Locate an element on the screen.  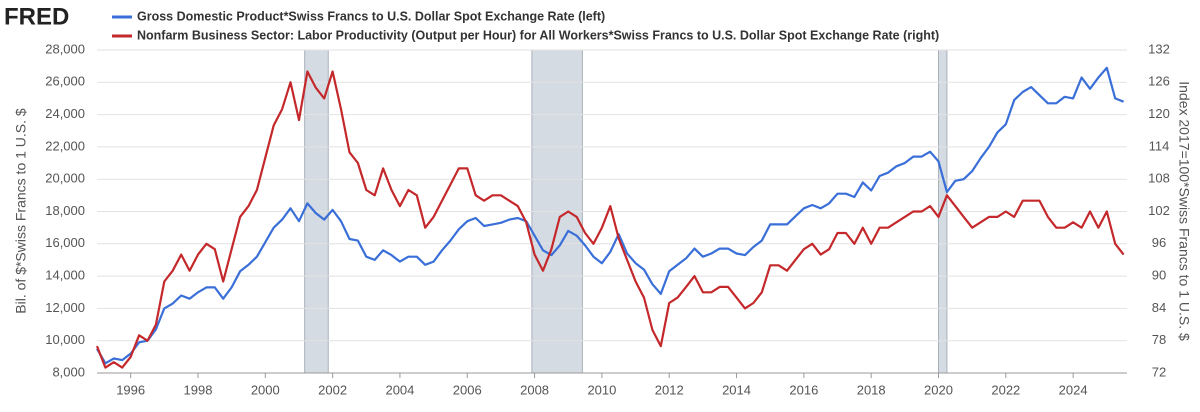
y-tick-label: 28,000 is located at coordinates (65, 48).